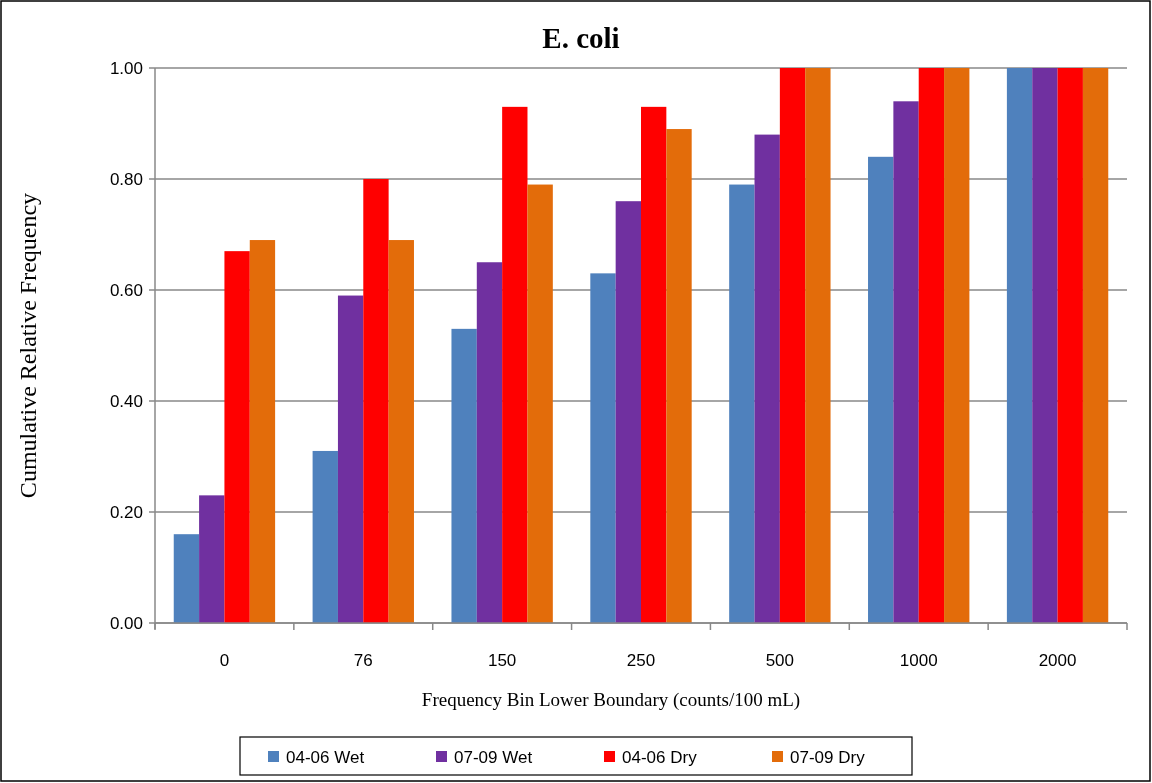 This screenshot has width=1152, height=783. What do you see at coordinates (363, 660) in the screenshot?
I see `x-tick-label: 76` at bounding box center [363, 660].